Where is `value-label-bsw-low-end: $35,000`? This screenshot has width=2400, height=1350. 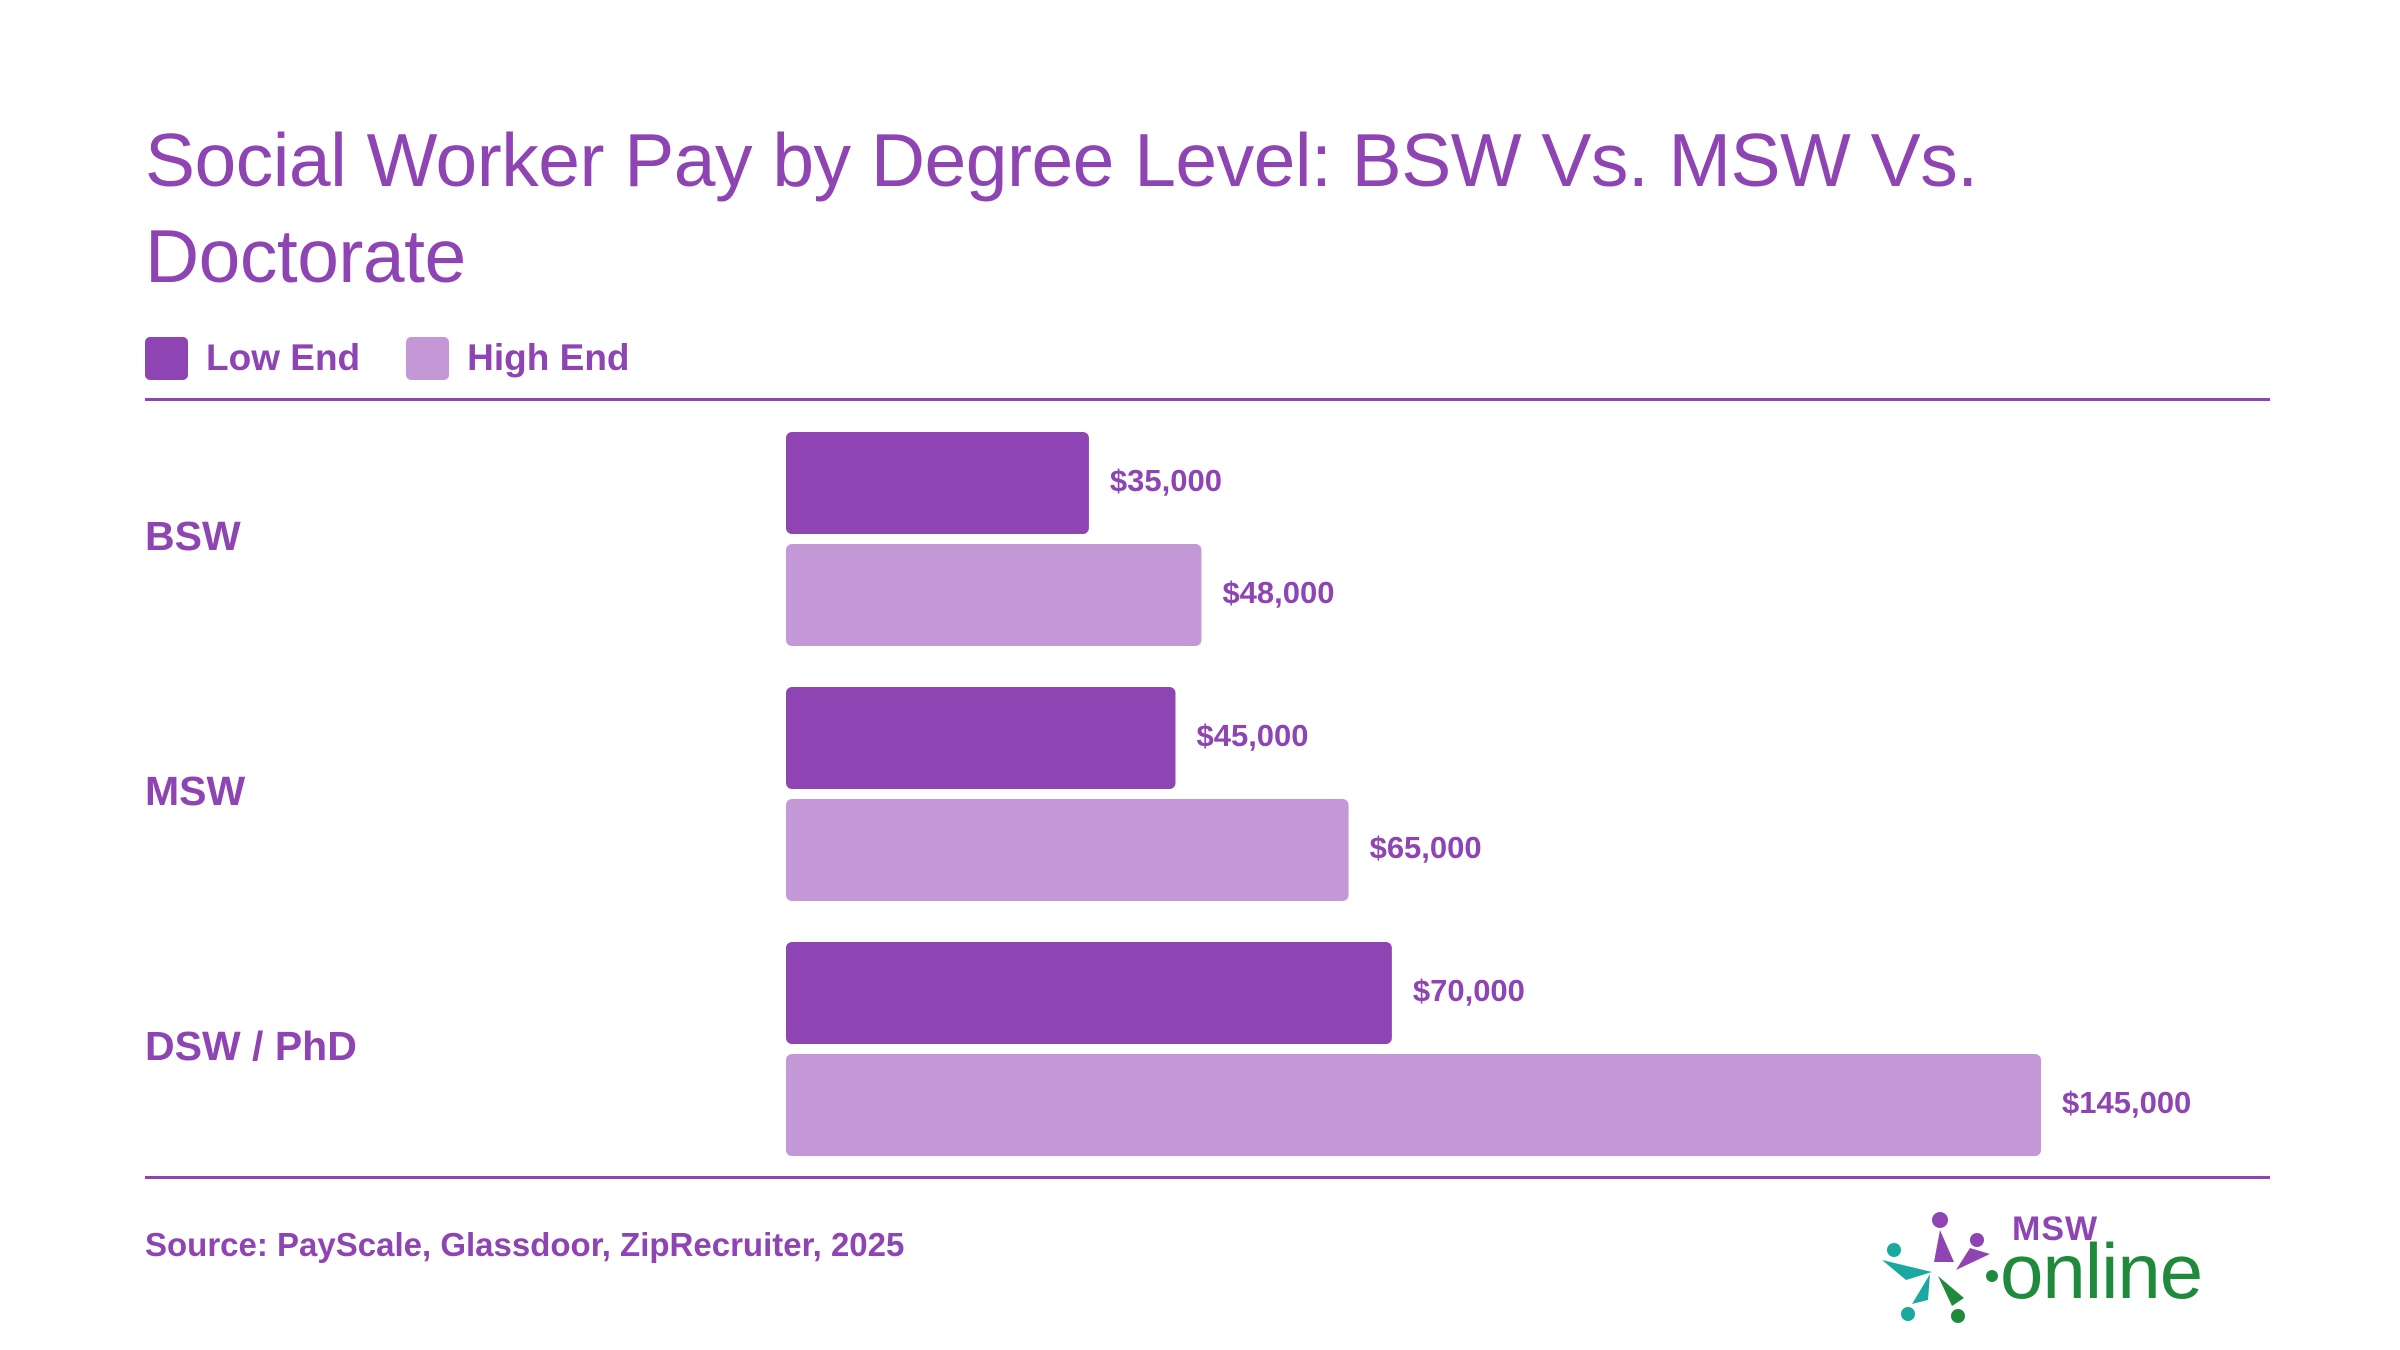 value-label-bsw-low-end: $35,000 is located at coordinates (1166, 480).